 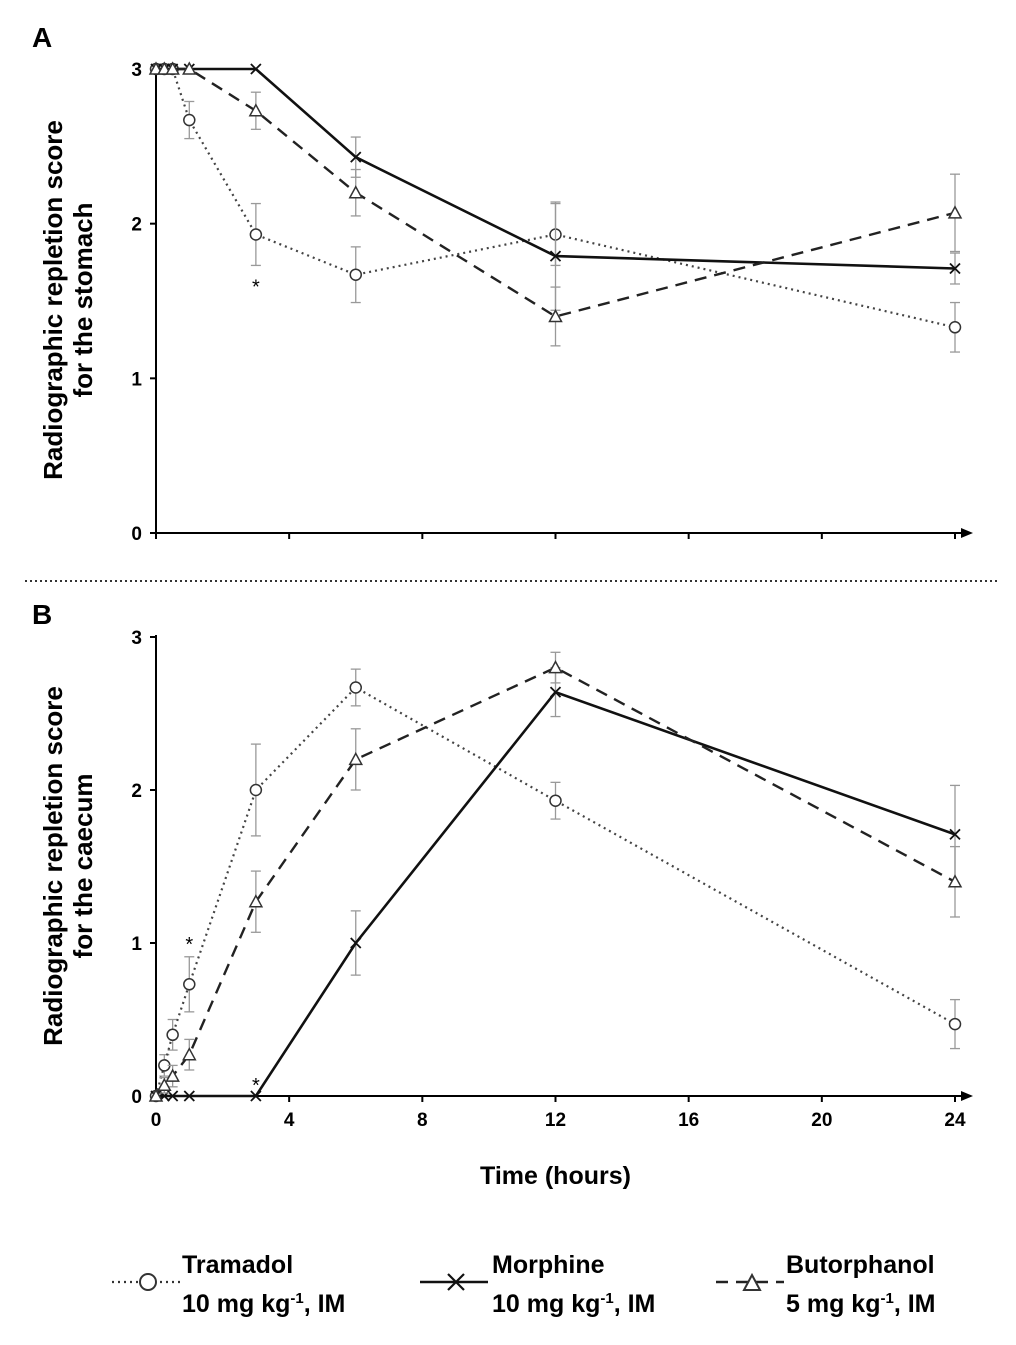 What do you see at coordinates (156, 1120) in the screenshot?
I see `x-tick-label: 0` at bounding box center [156, 1120].